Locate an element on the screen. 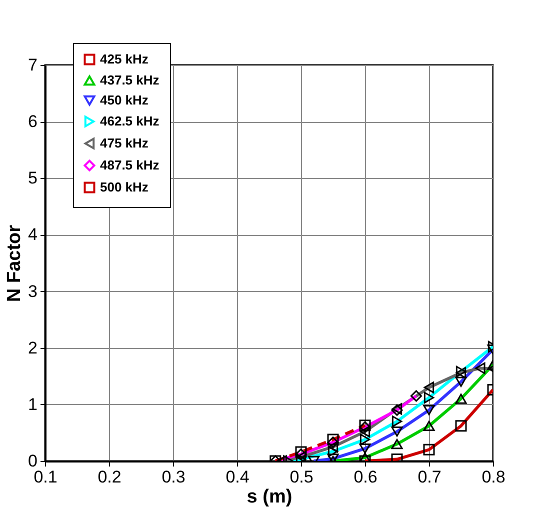 The image size is (533, 508). x-tick-label: 0.3 is located at coordinates (174, 477).